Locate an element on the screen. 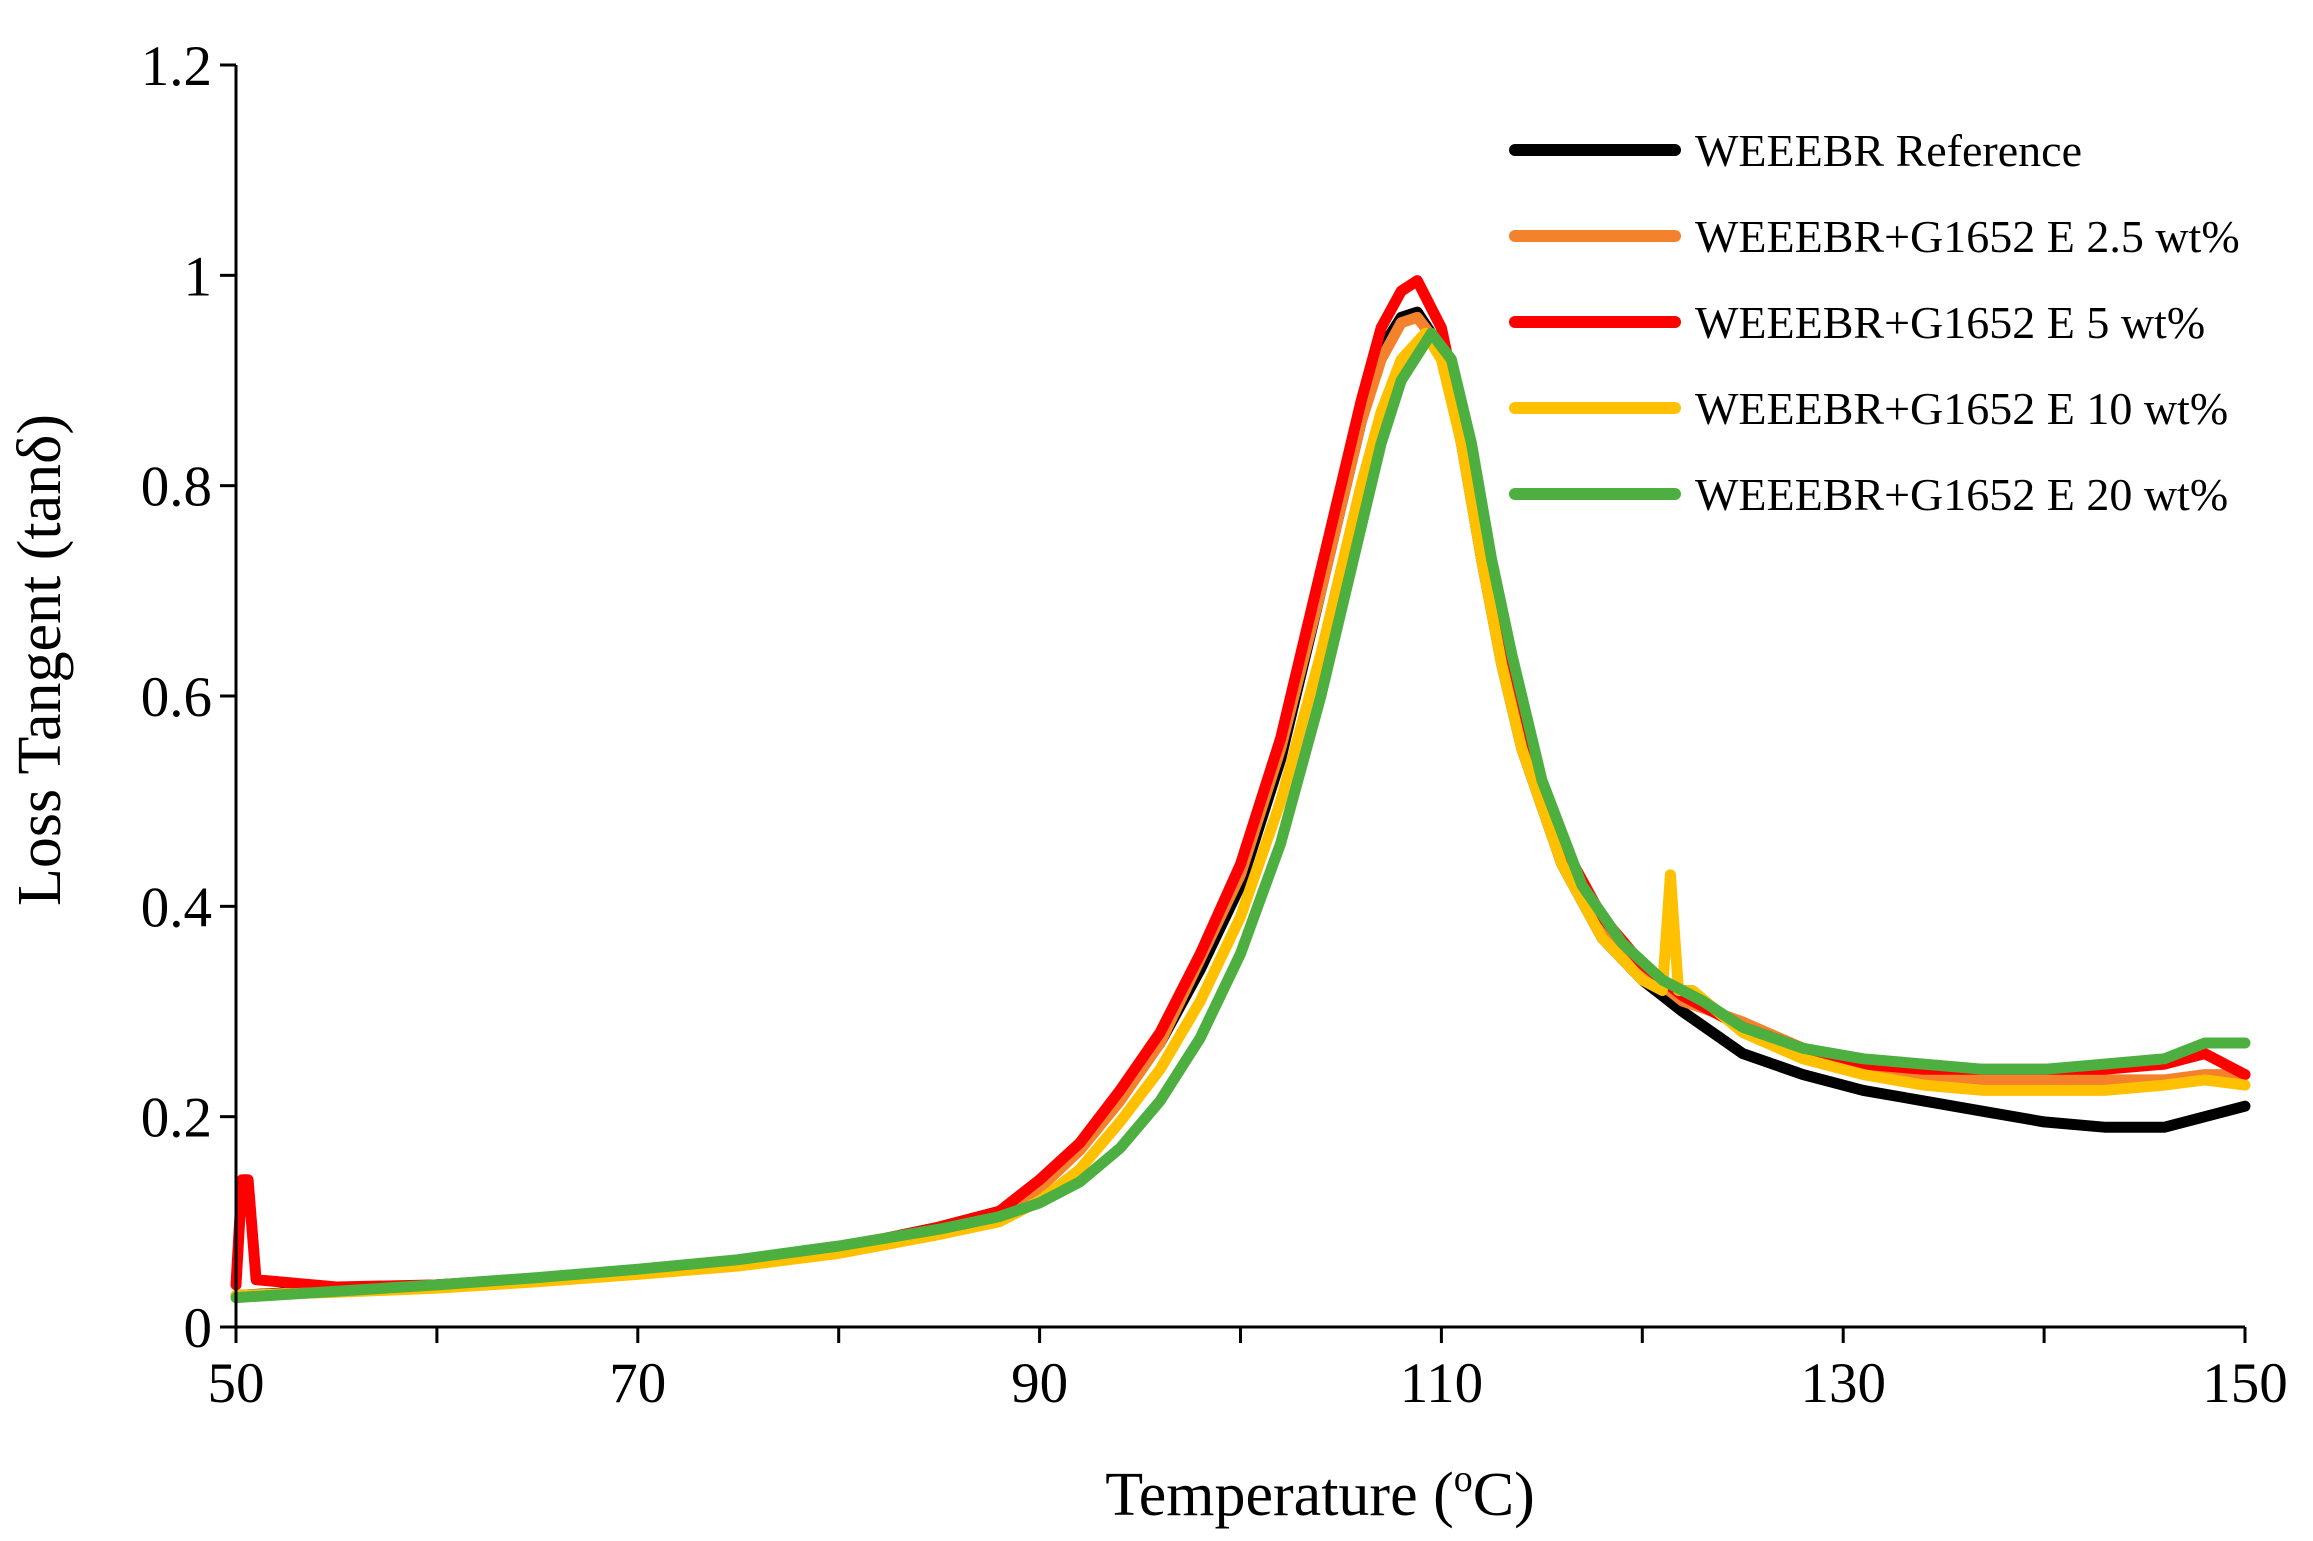  legend-label: WEEEBR+G1652 E 20 wt% is located at coordinates (1961, 494).